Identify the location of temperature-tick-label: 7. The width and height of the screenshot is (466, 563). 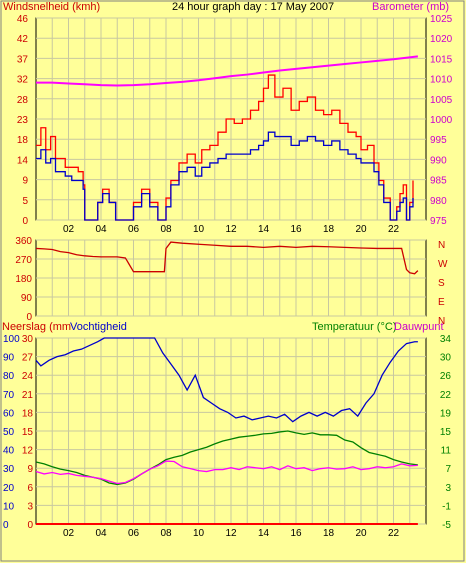
(448, 469).